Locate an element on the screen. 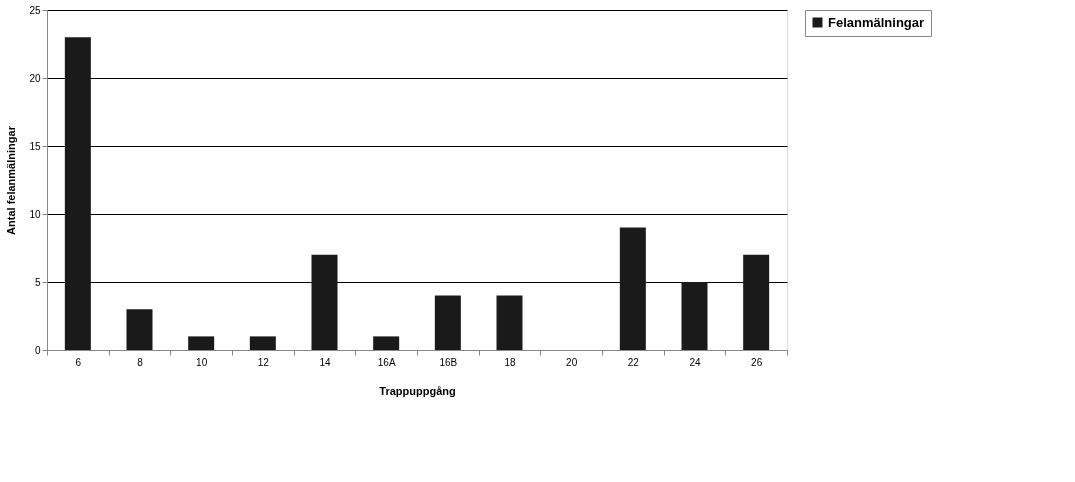 The image size is (1075, 482). x-tick-label: 18 is located at coordinates (510, 362).